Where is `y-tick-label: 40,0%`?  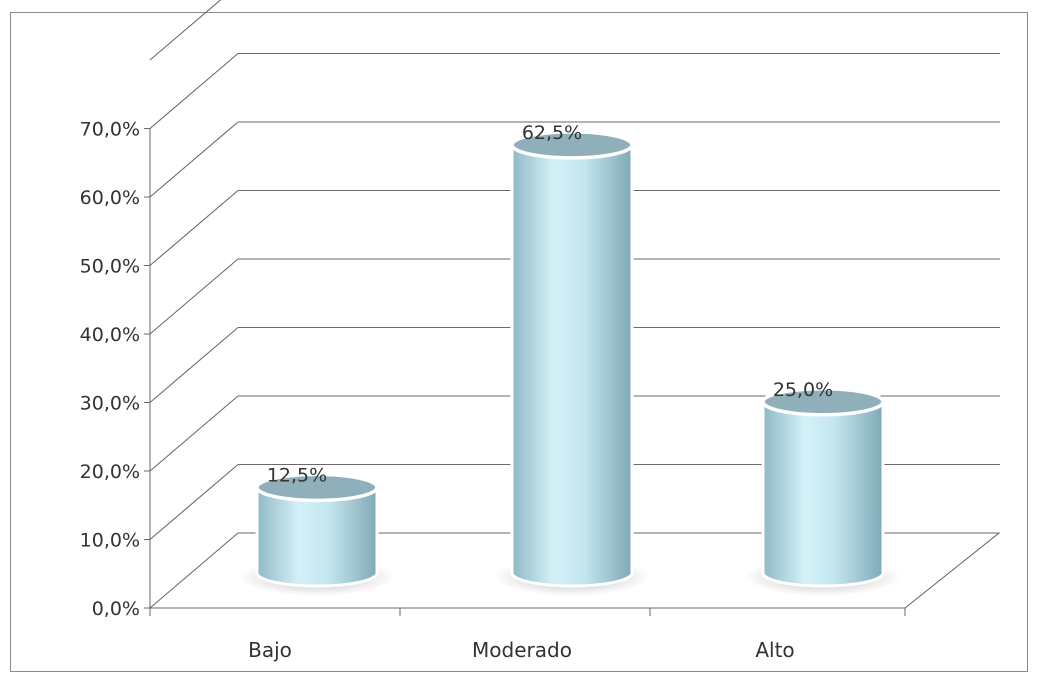
y-tick-label: 40,0% is located at coordinates (110, 335).